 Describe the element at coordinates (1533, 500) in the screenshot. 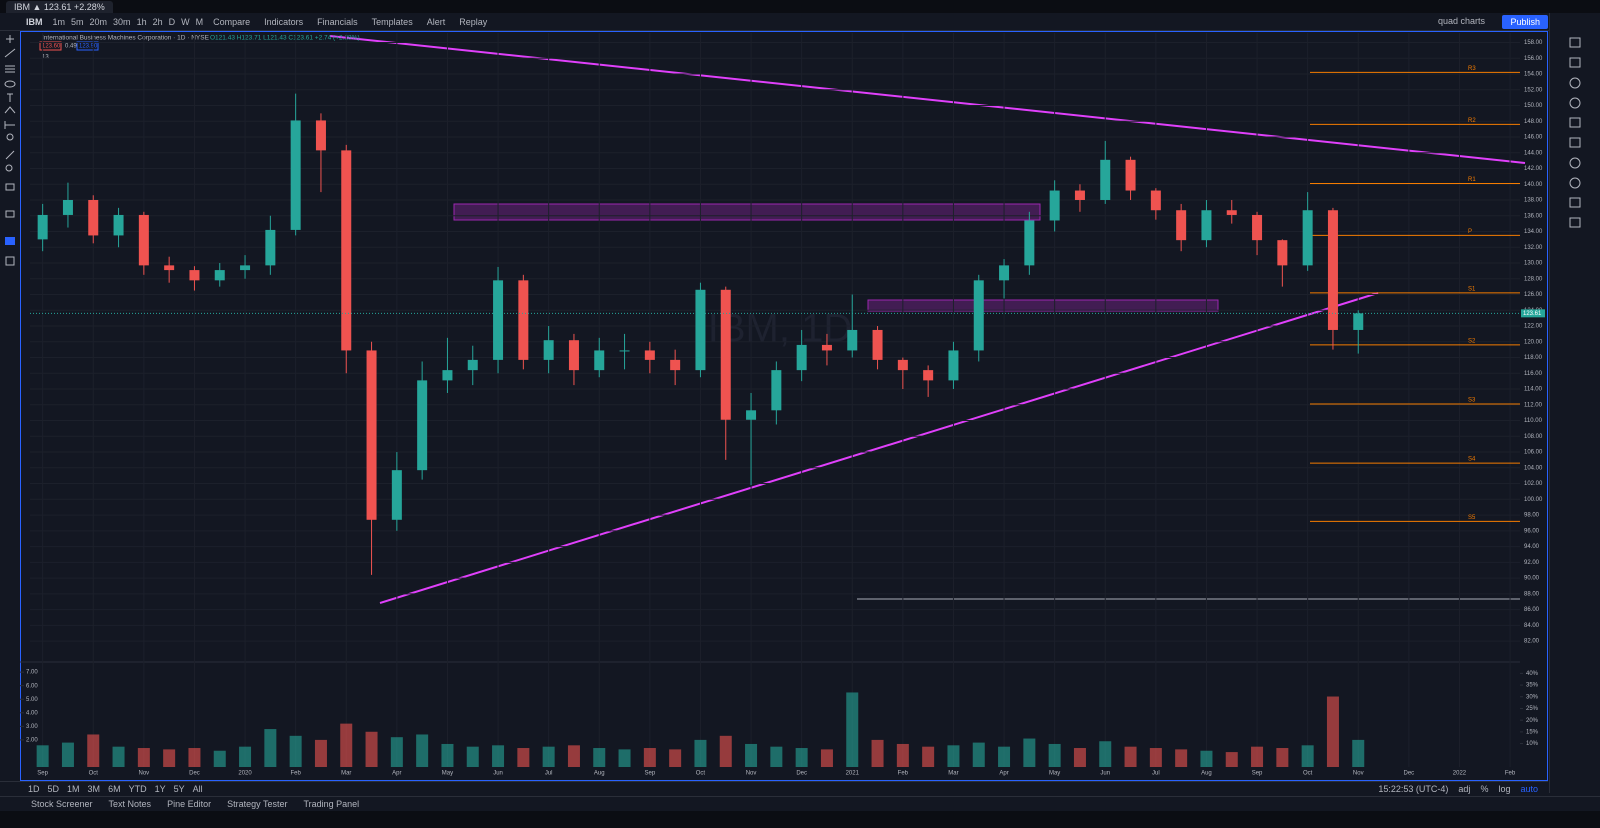

I see `y-tick-label: 100.00` at that location.